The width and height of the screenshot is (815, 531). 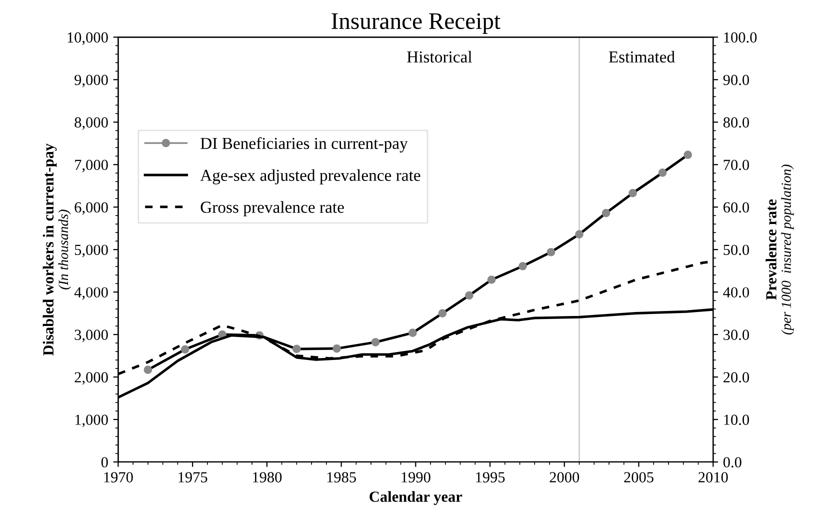 I want to click on legend-label: Gross prevalence rate, so click(x=272, y=208).